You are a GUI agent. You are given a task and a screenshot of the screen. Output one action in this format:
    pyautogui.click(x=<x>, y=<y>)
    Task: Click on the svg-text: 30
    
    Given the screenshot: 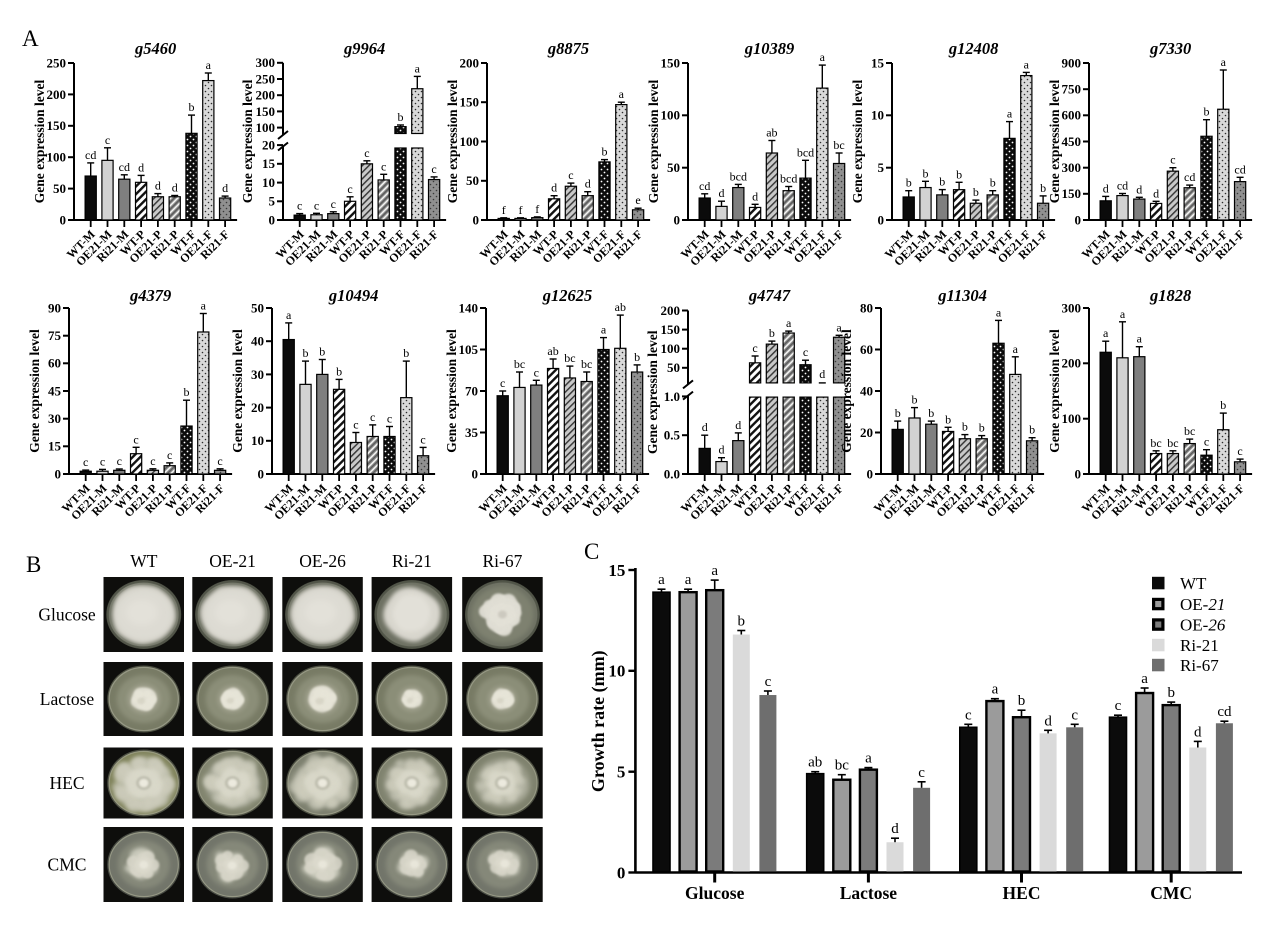 What is the action you would take?
    pyautogui.click(x=257, y=374)
    